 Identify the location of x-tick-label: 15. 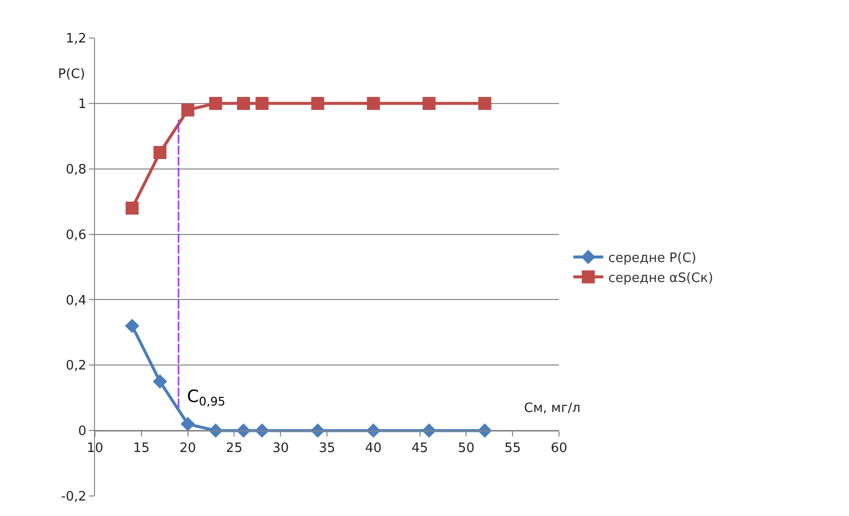
(141, 448).